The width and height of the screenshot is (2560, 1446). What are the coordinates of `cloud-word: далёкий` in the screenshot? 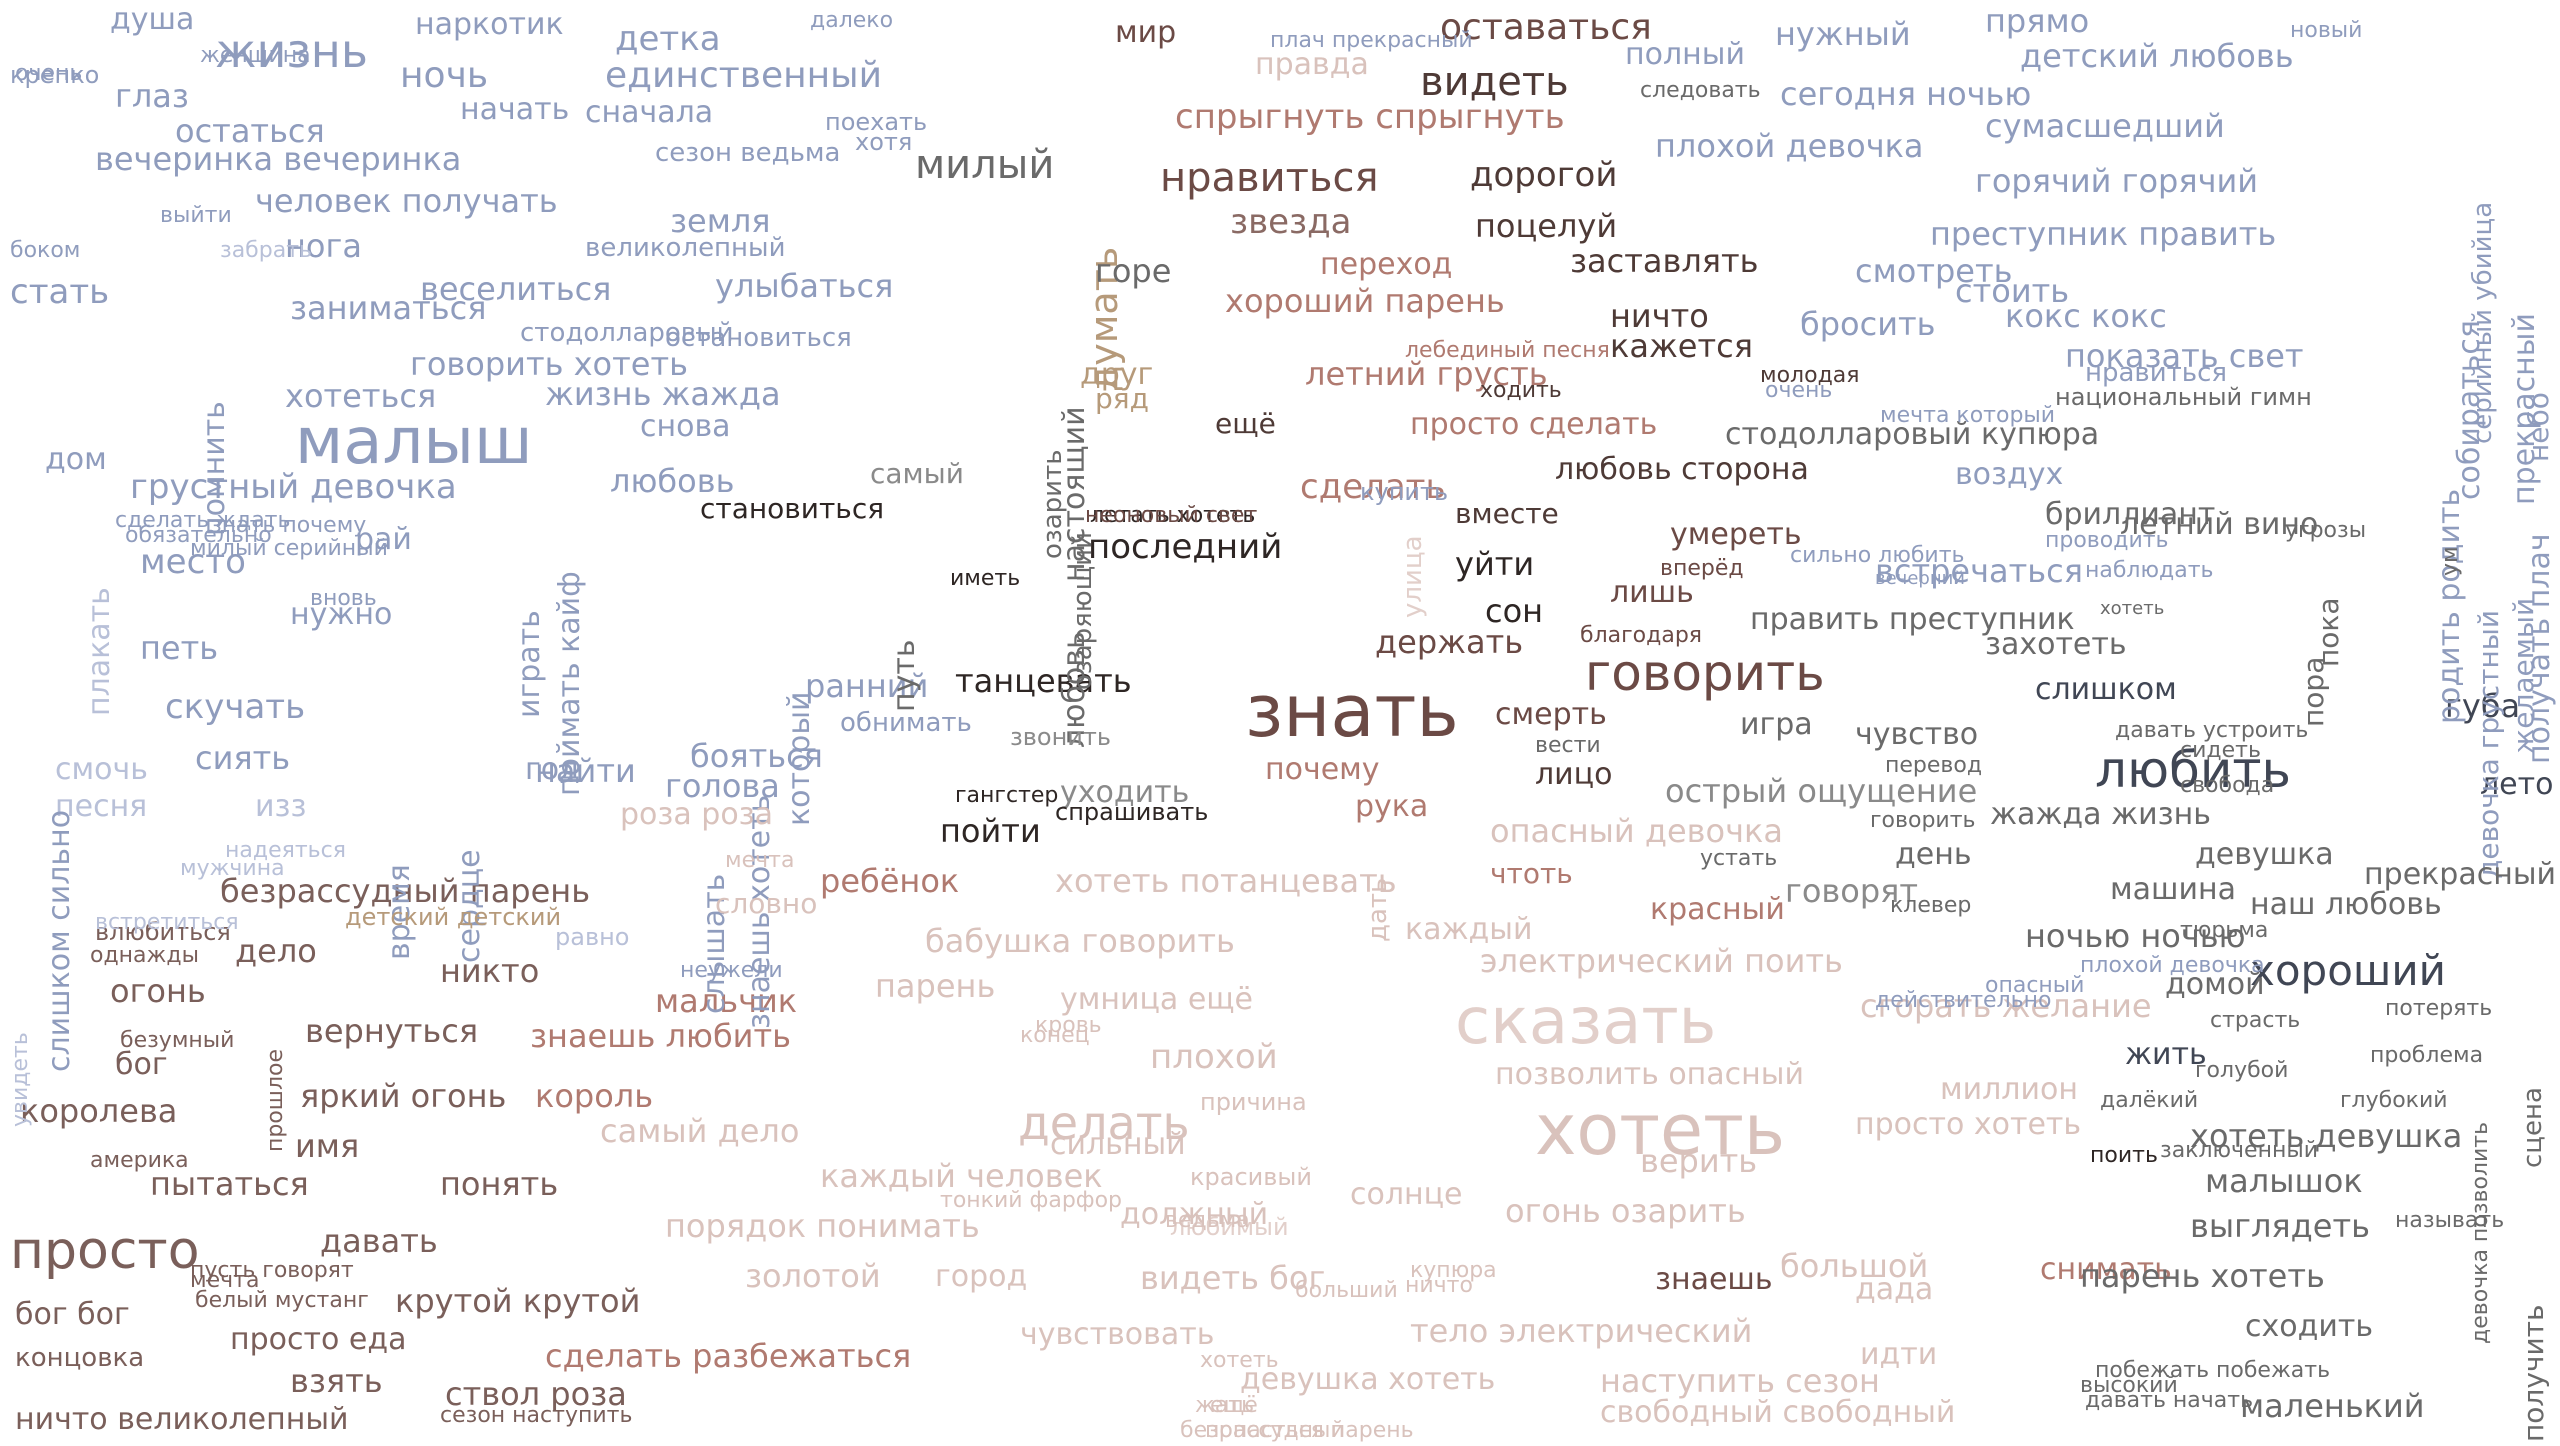 It's located at (2149, 1100).